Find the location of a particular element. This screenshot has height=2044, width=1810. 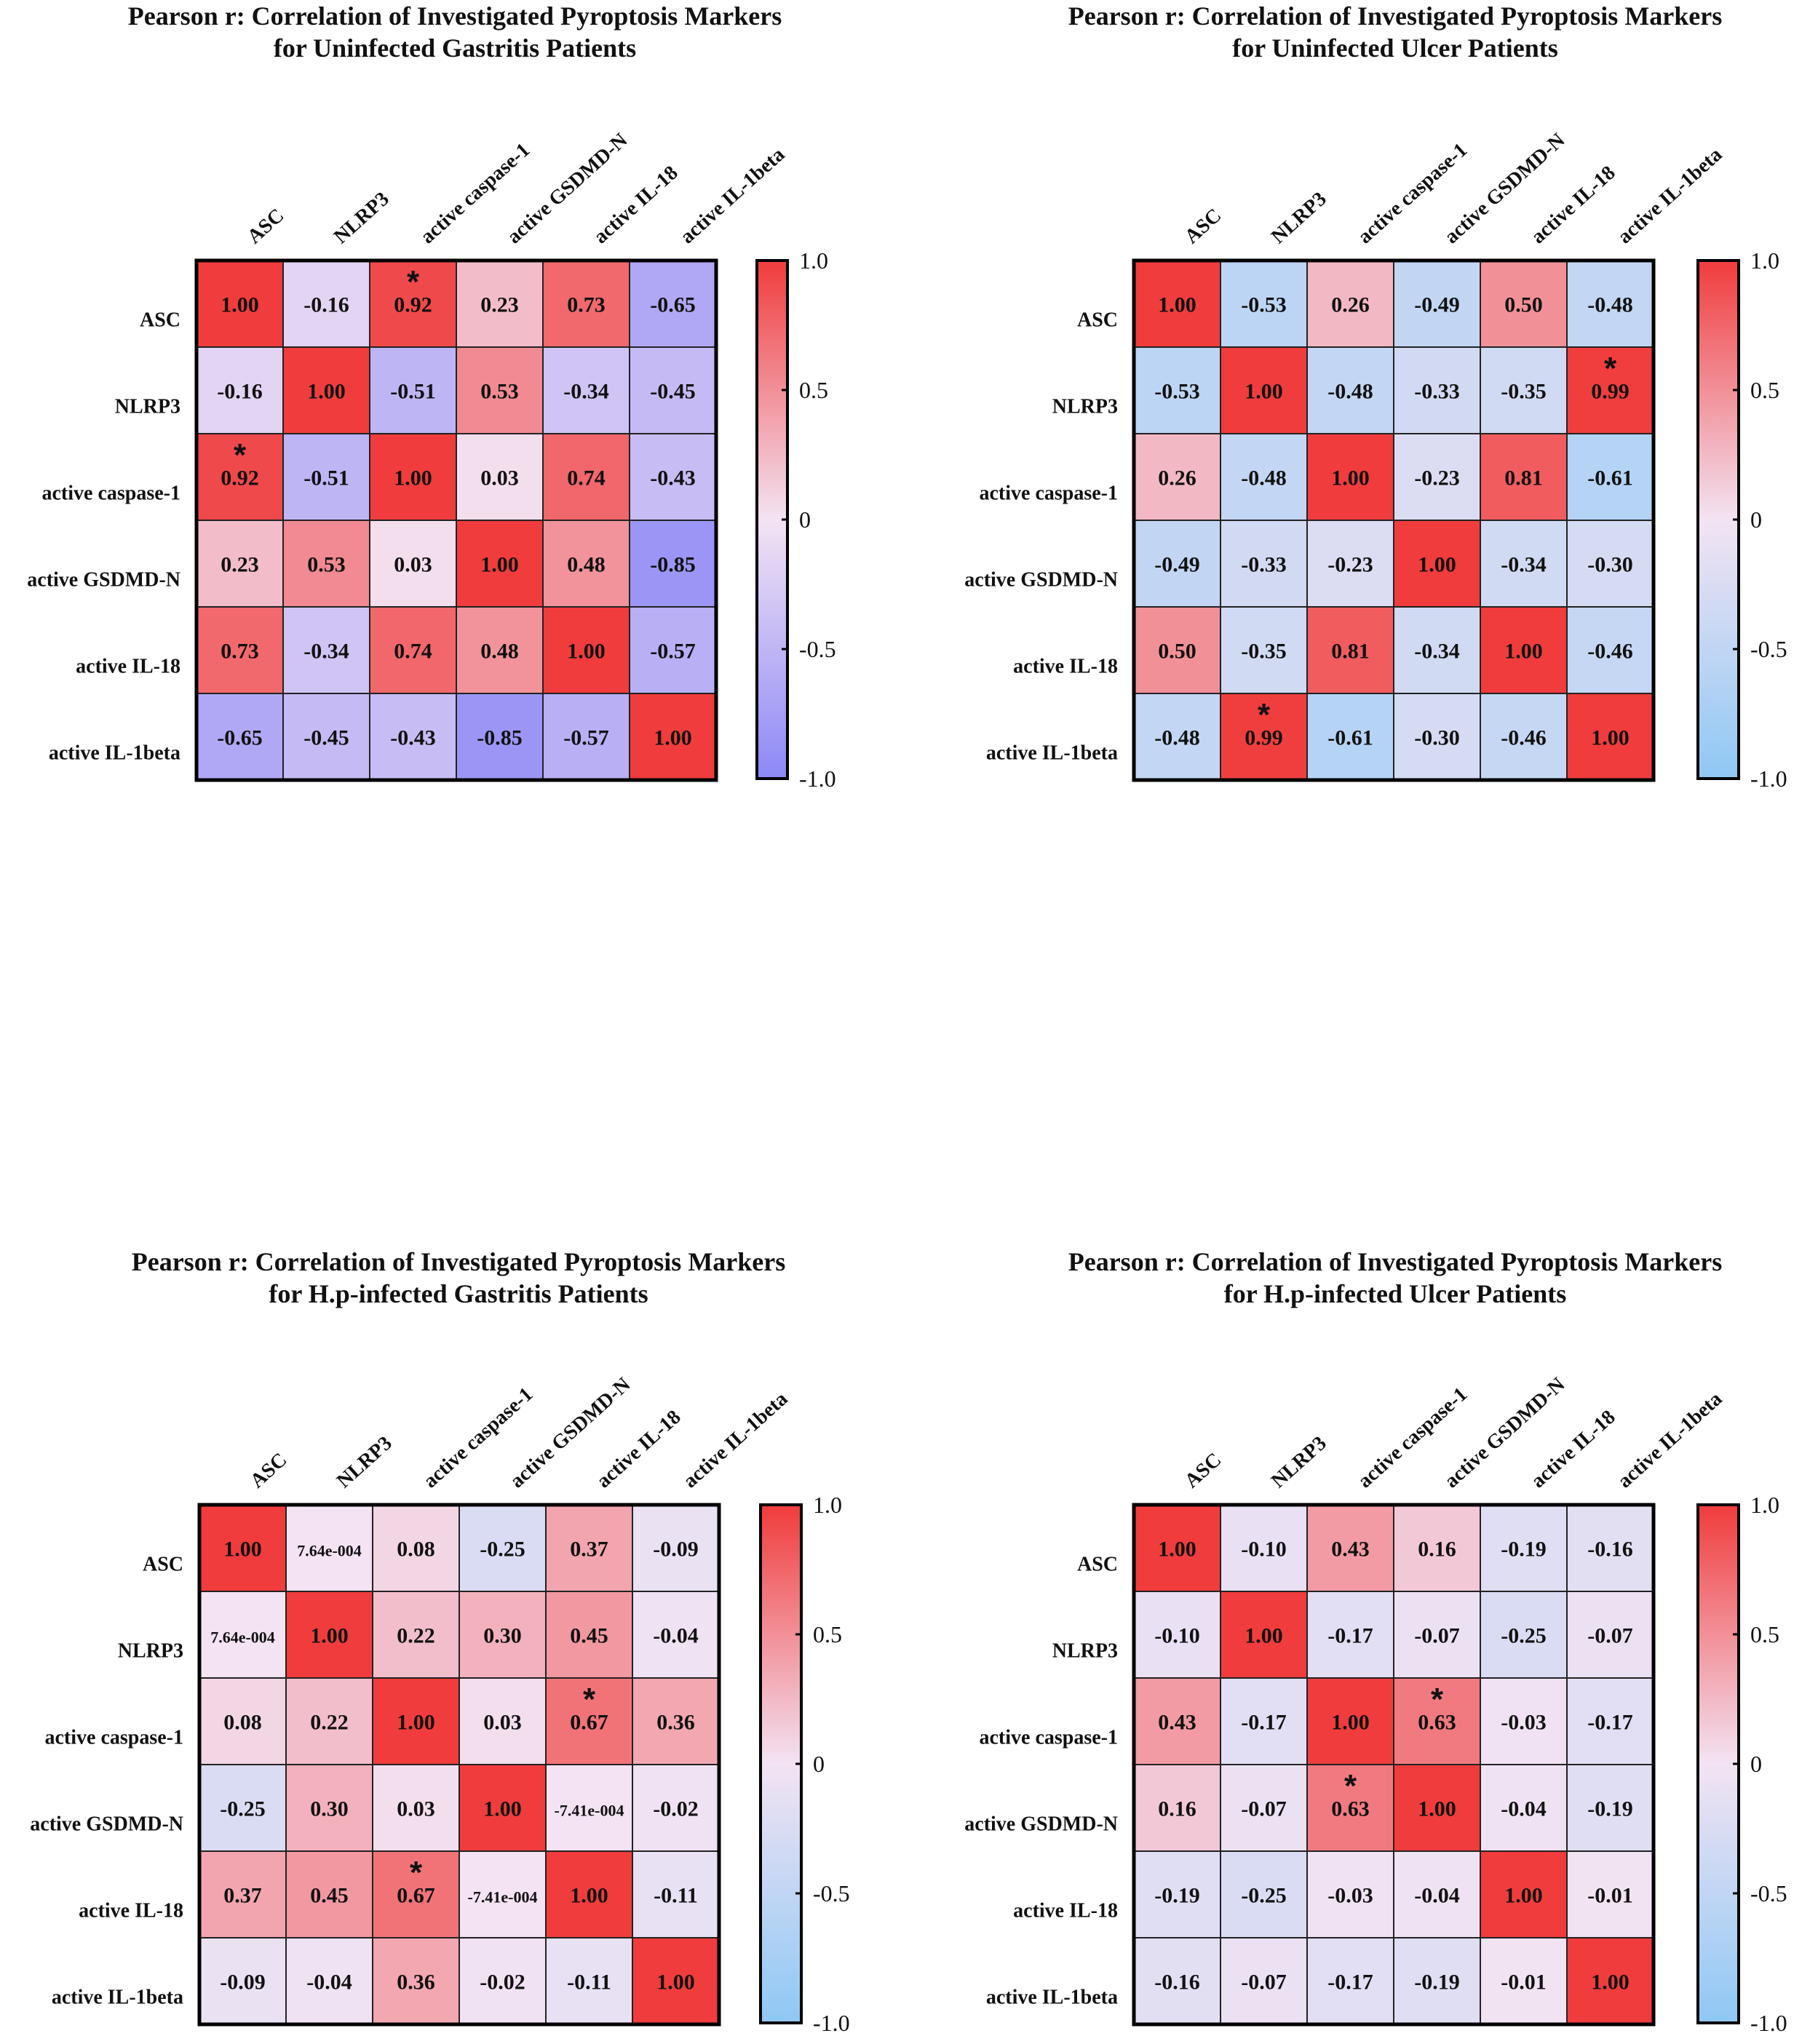

cell-value-label: -0.02 is located at coordinates (502, 1983).